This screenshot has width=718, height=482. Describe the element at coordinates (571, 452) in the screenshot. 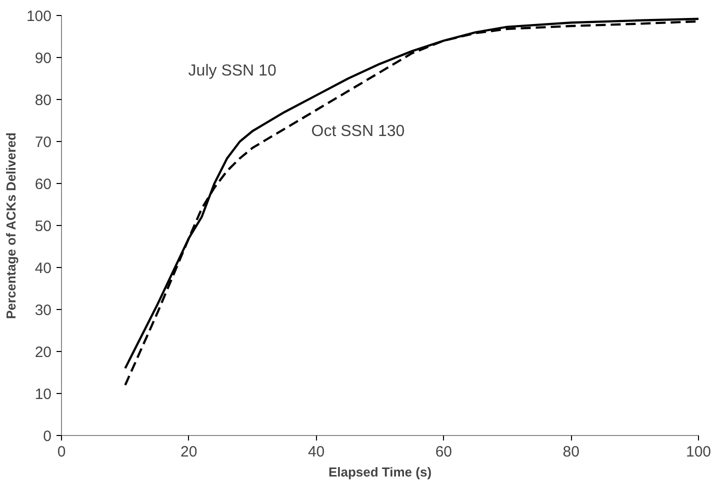

I see `x-tick-label: 80` at that location.